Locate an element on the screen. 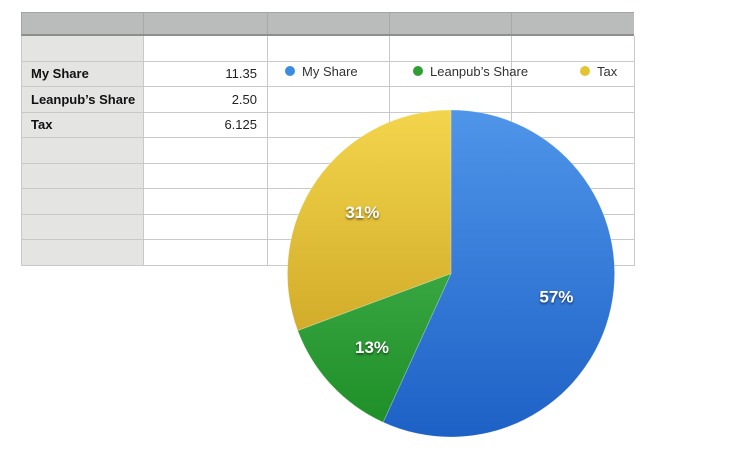 Image resolution: width=740 pixels, height=457 pixels. pie-percent-label: 57% is located at coordinates (556, 296).